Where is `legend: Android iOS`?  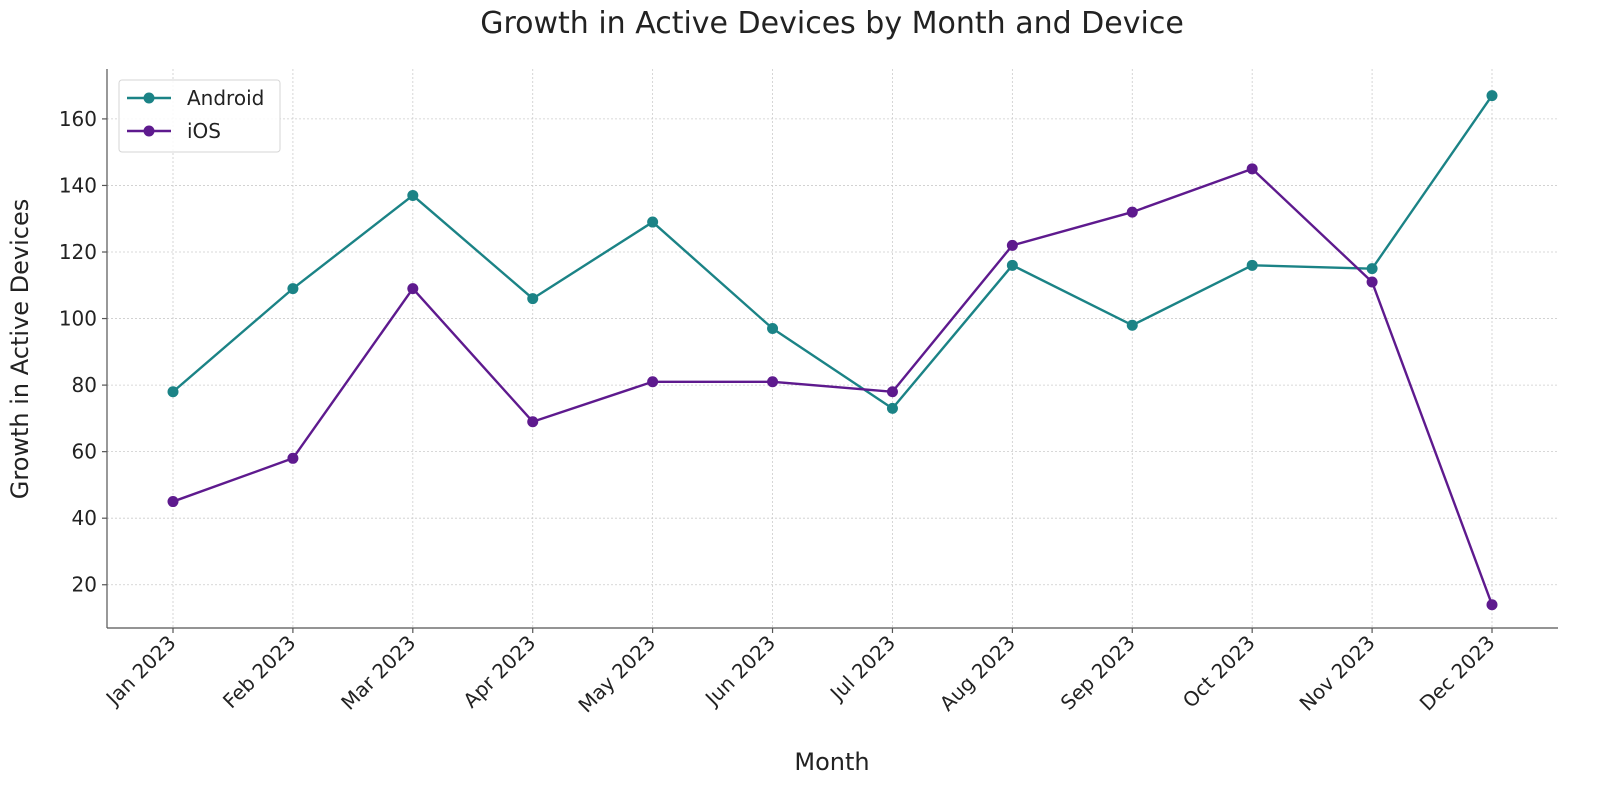 legend: Android iOS is located at coordinates (199, 116).